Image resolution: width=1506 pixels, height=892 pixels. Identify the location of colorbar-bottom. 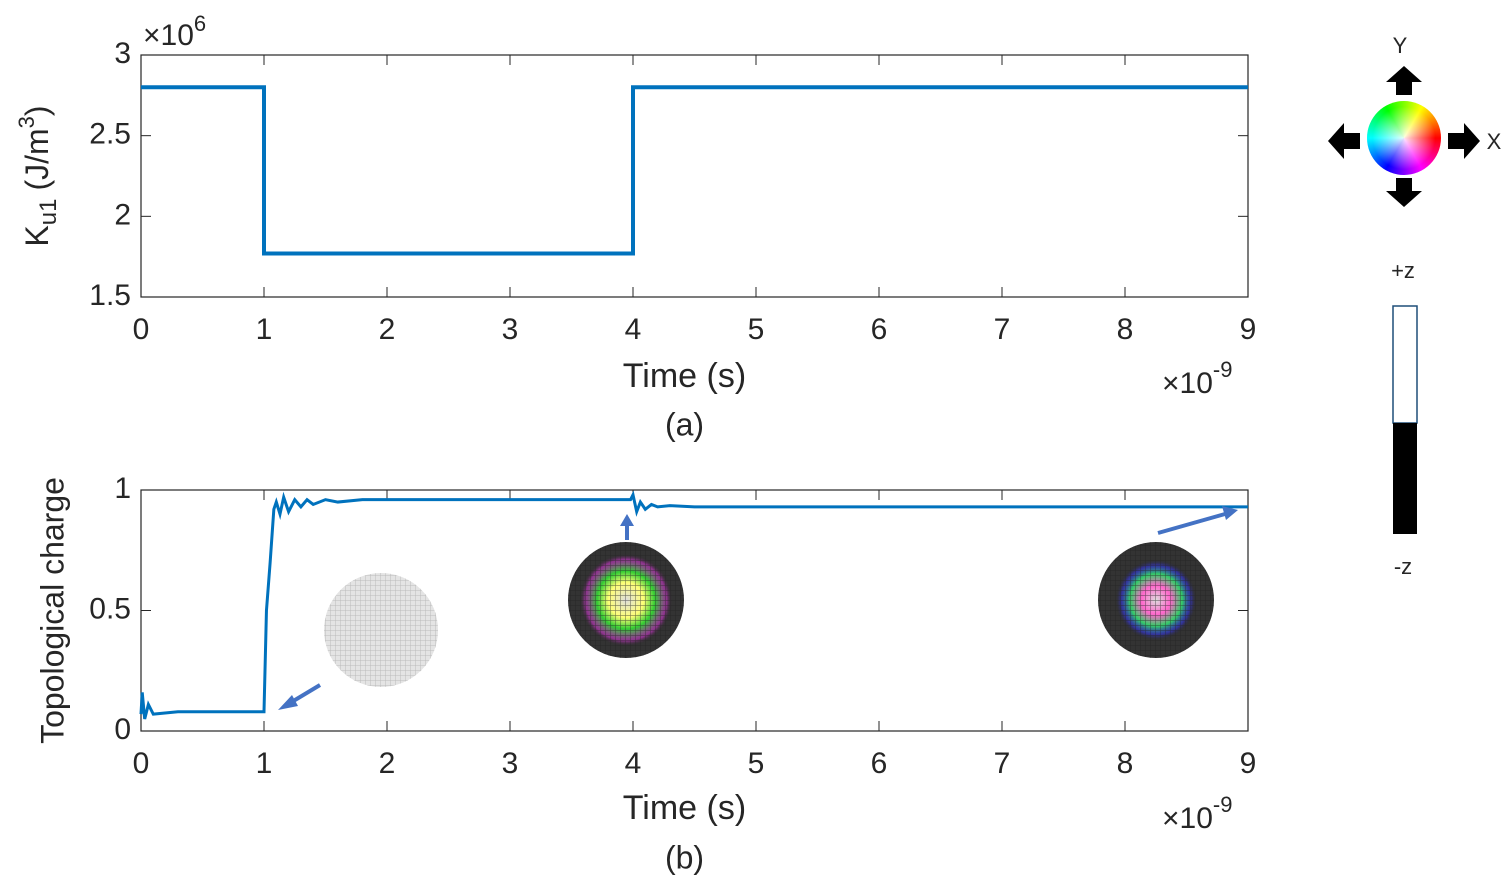
(1405, 478).